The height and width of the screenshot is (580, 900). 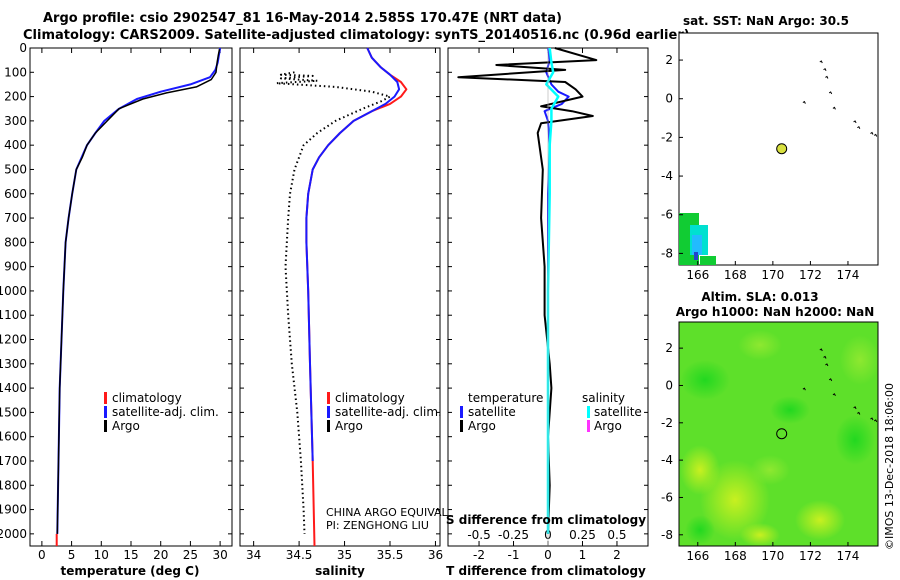 I want to click on legend-swatch-satellite, so click(x=328, y=412).